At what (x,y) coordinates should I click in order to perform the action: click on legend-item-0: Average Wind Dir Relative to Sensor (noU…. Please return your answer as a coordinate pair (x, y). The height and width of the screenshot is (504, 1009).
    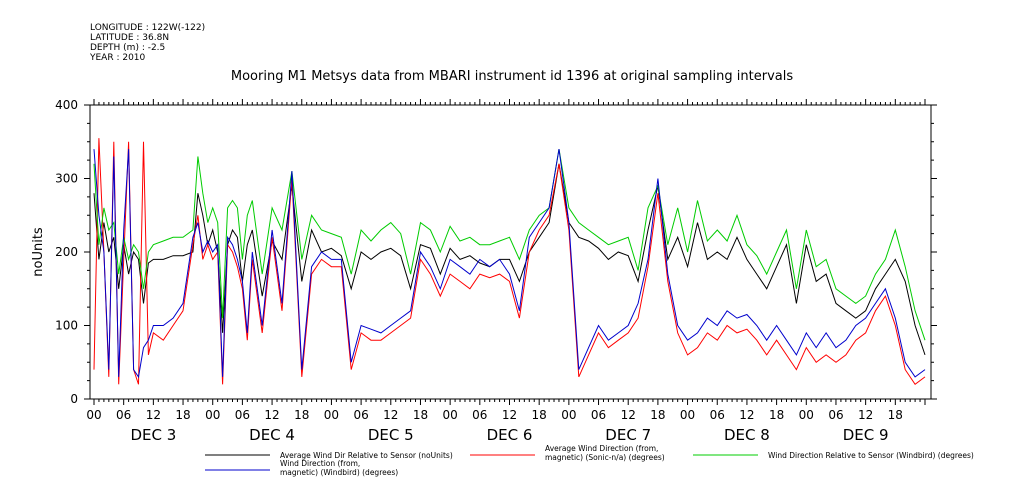
    Looking at the image, I should click on (329, 455).